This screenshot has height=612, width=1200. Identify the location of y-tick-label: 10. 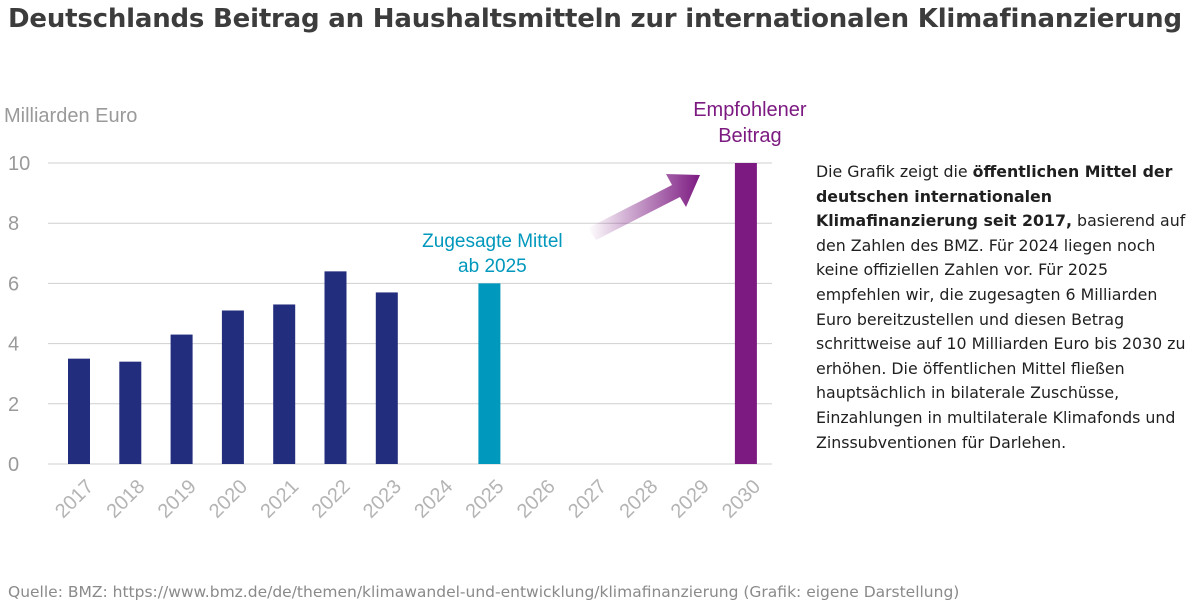
(19, 164).